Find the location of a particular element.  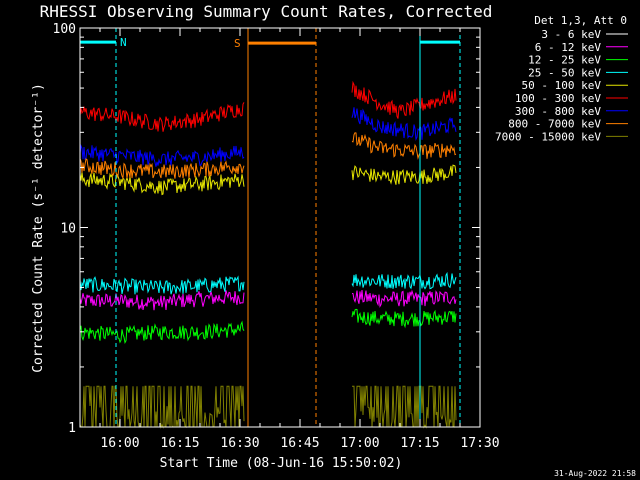

legend-label: 25 - 50 keV is located at coordinates (564, 72).